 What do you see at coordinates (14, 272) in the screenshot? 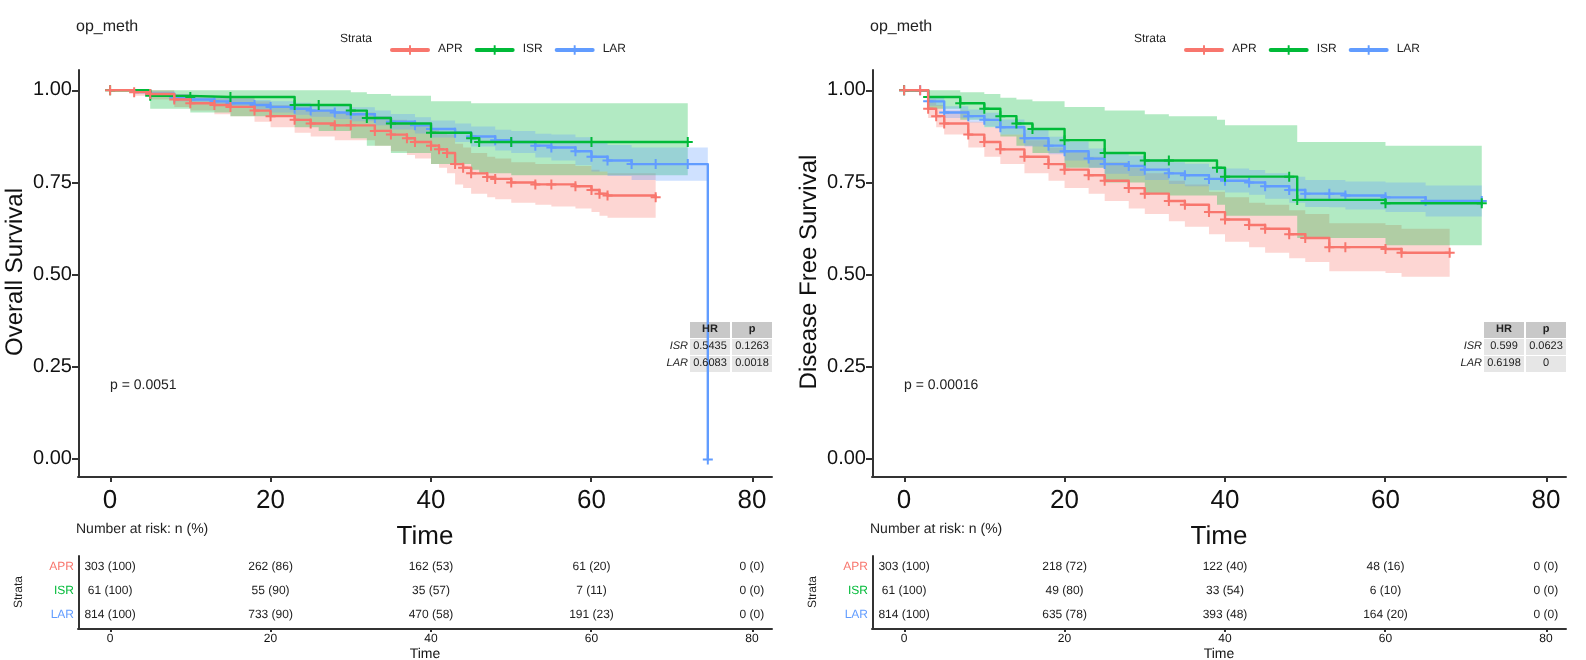
I see `y-axis-title: Overall Survival` at bounding box center [14, 272].